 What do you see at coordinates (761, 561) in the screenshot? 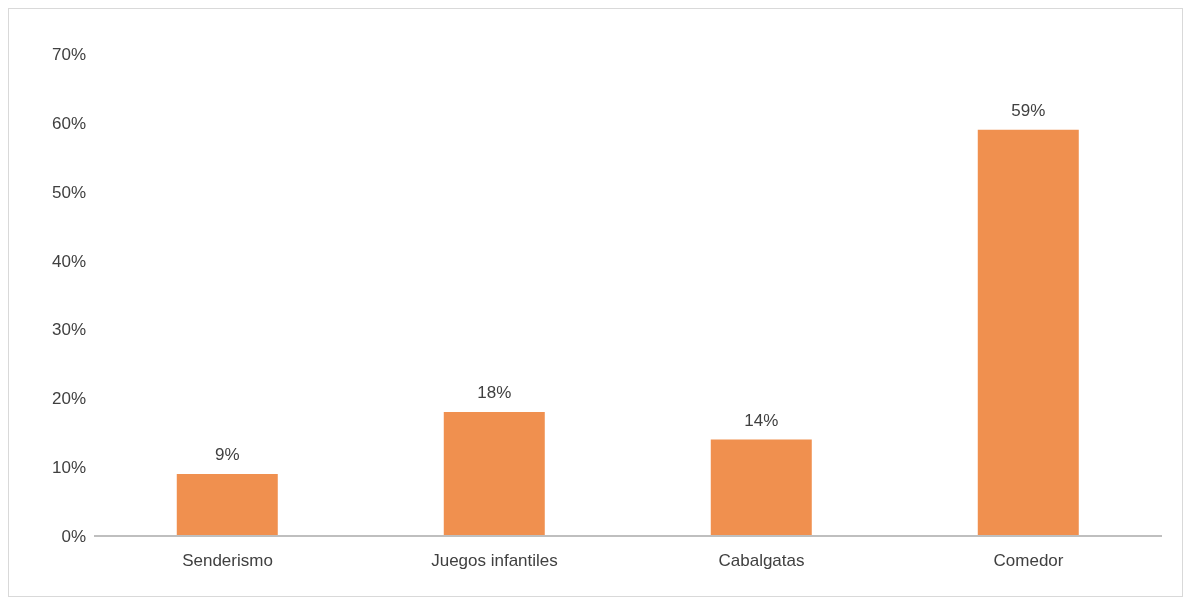
I see `x-tick-label: Cabalgatas` at bounding box center [761, 561].